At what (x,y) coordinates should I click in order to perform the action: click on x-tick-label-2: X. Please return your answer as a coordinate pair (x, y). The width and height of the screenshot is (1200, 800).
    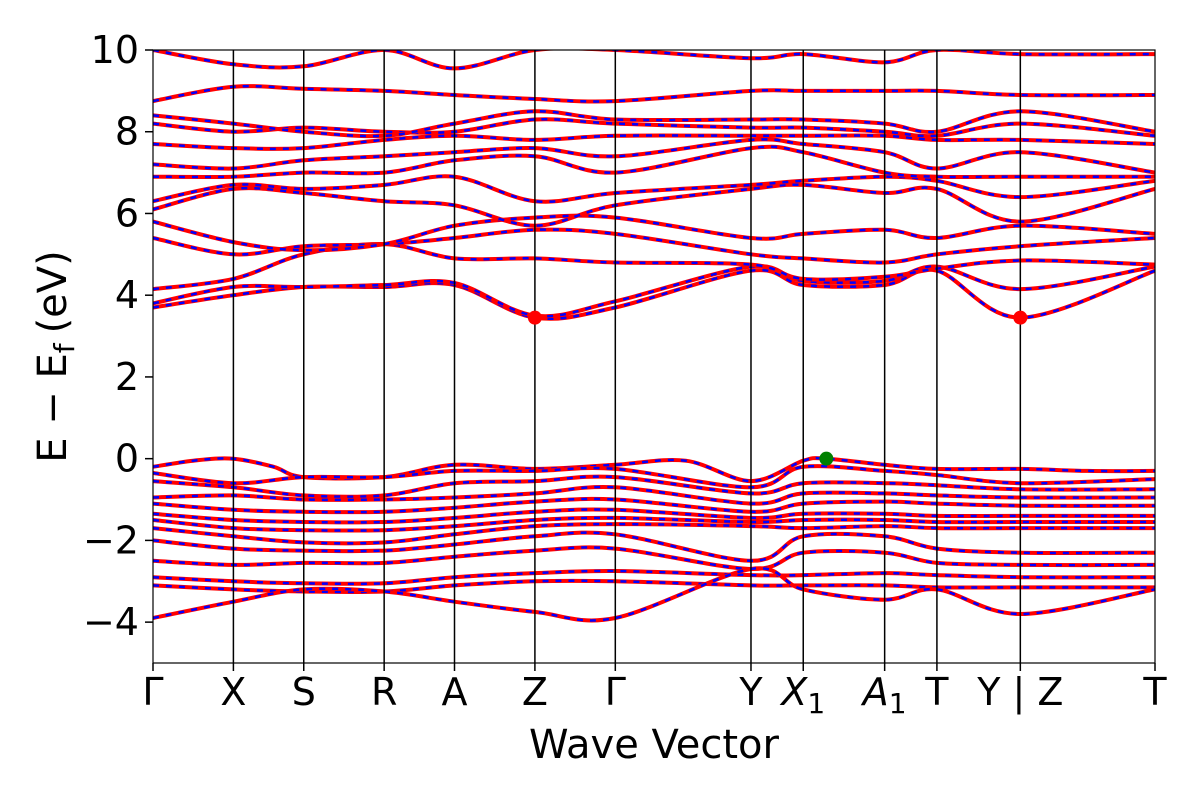
    Looking at the image, I should click on (233, 692).